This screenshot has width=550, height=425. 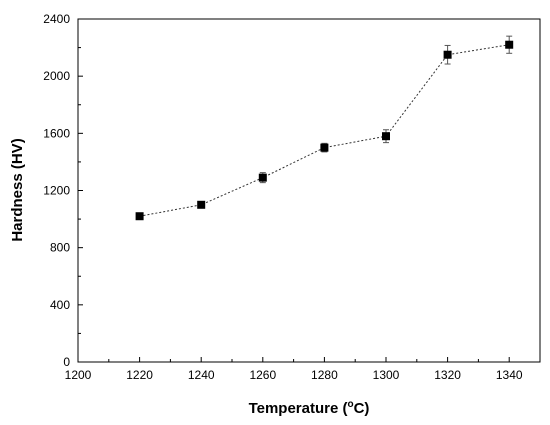 What do you see at coordinates (56, 76) in the screenshot?
I see `y-tick-label: 2000` at bounding box center [56, 76].